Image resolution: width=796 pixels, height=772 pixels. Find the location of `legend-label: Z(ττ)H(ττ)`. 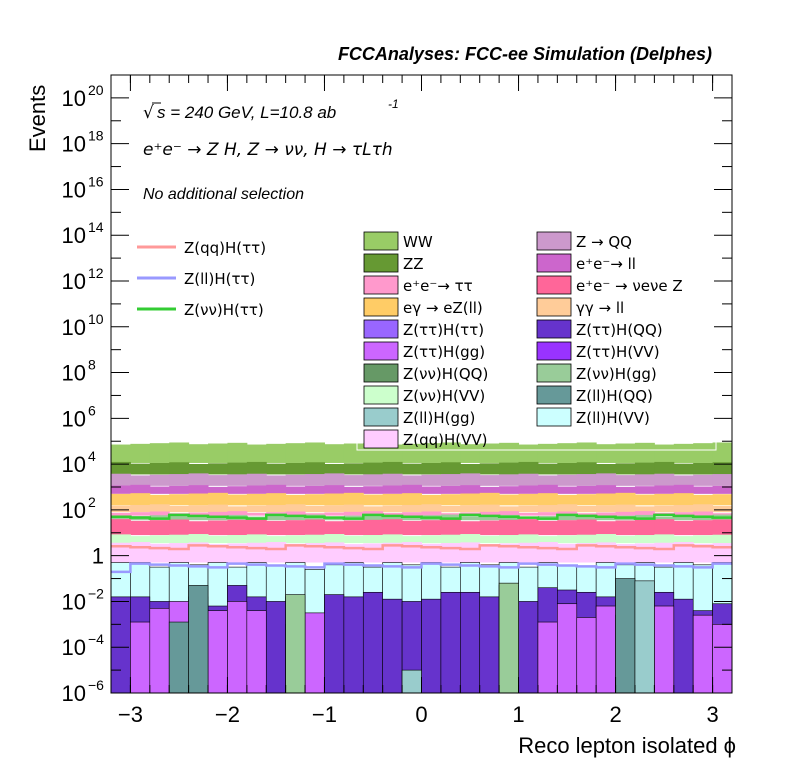

legend-label: Z(ττ)H(ττ) is located at coordinates (443, 330).